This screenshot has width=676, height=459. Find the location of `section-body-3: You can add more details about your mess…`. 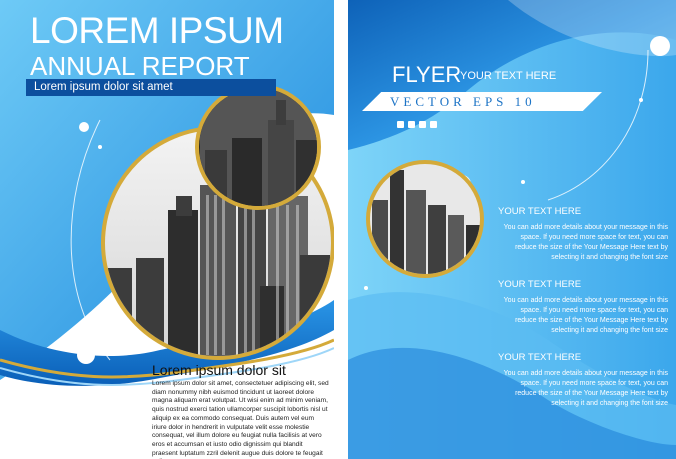

section-body-3: You can add more details about your mess… is located at coordinates (585, 388).